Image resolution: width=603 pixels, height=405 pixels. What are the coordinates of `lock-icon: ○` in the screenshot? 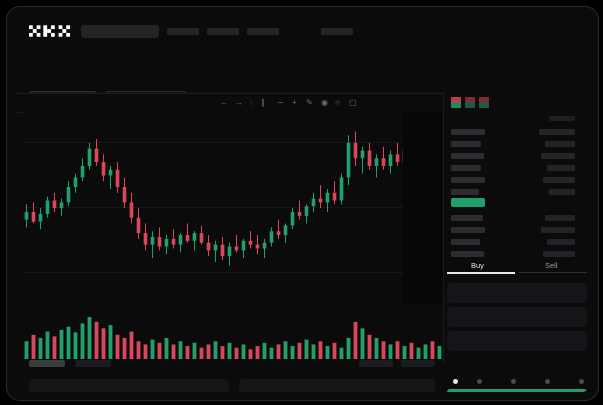 It's located at (337, 102).